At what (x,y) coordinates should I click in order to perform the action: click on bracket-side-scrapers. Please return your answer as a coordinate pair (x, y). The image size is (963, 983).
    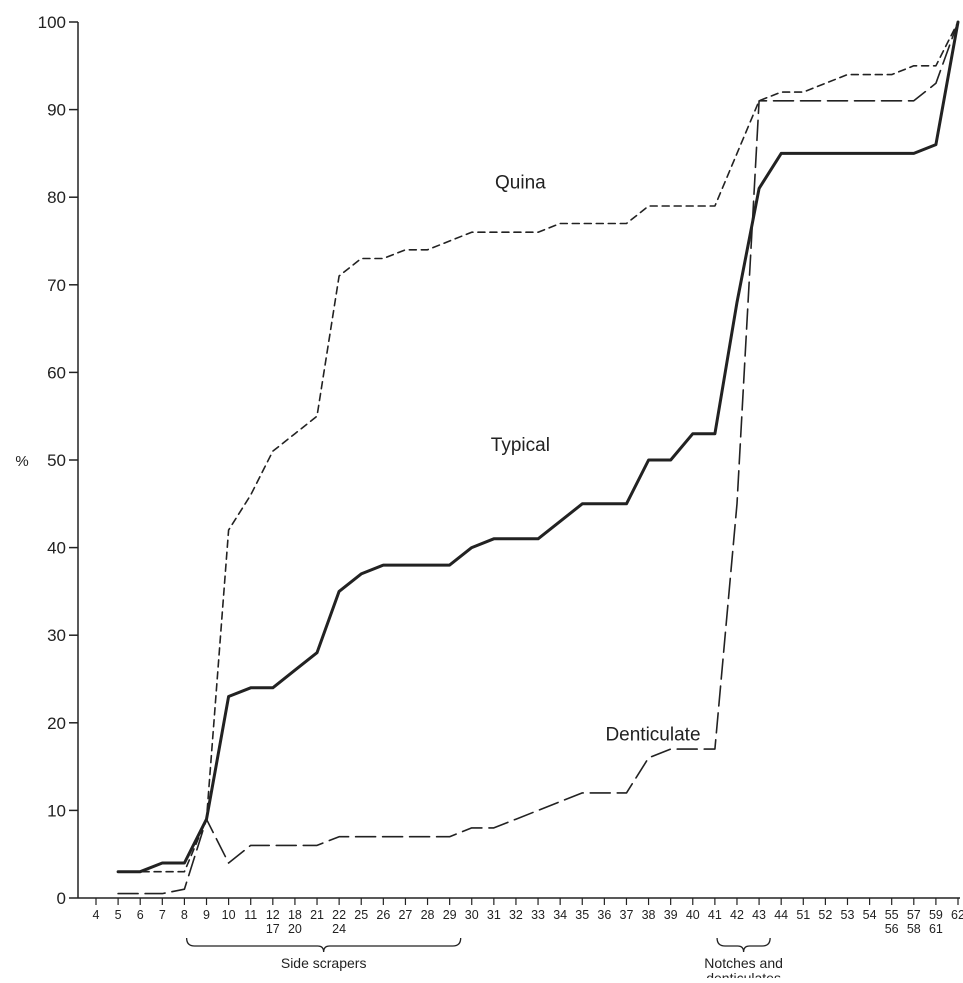
    Looking at the image, I should click on (323, 945).